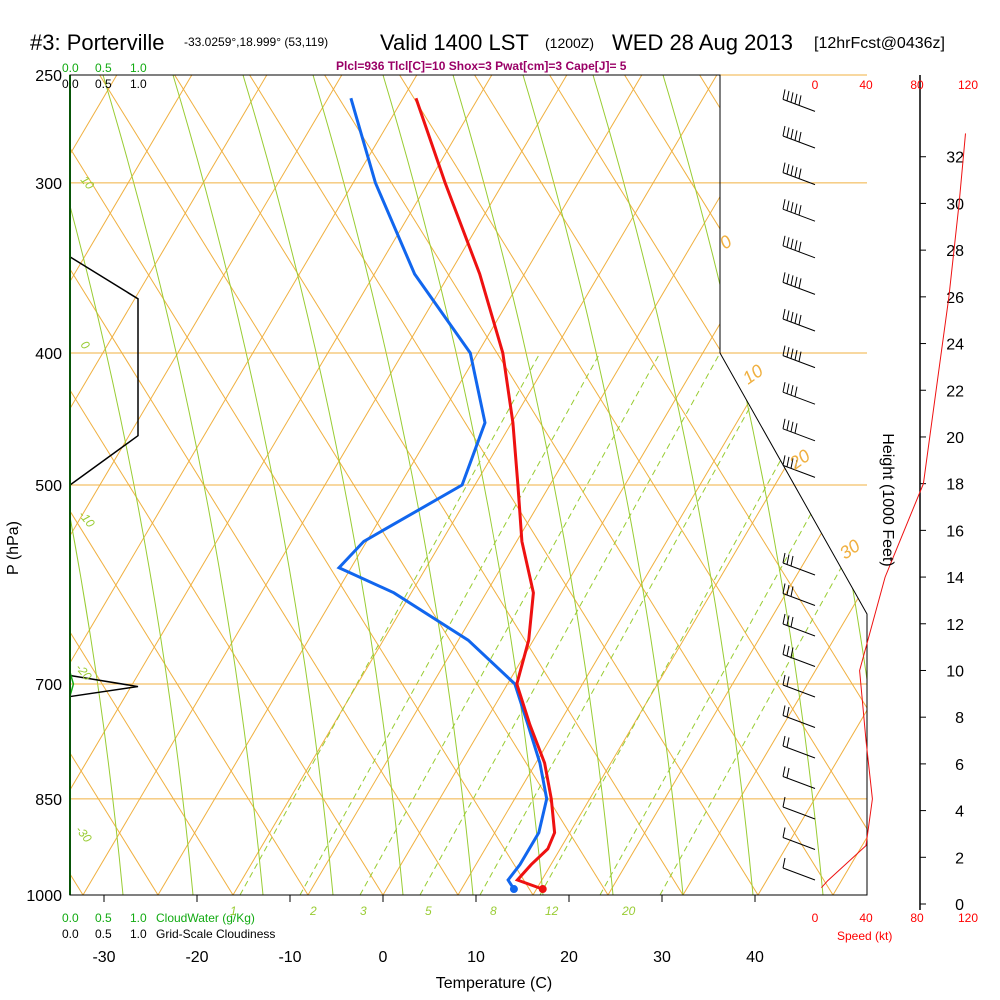  What do you see at coordinates (628, 911) in the screenshot?
I see `mixing-ratio-label: 20` at bounding box center [628, 911].